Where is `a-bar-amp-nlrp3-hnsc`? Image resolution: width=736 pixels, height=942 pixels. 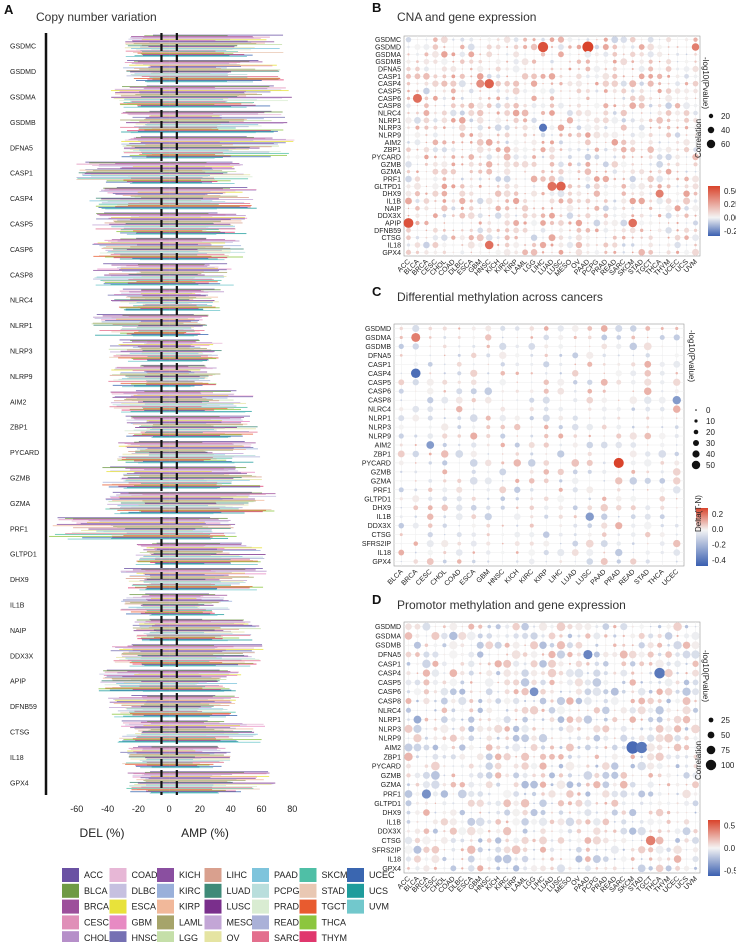
a-bar-amp-nlrp3-hnsc is located at coordinates (180, 346).